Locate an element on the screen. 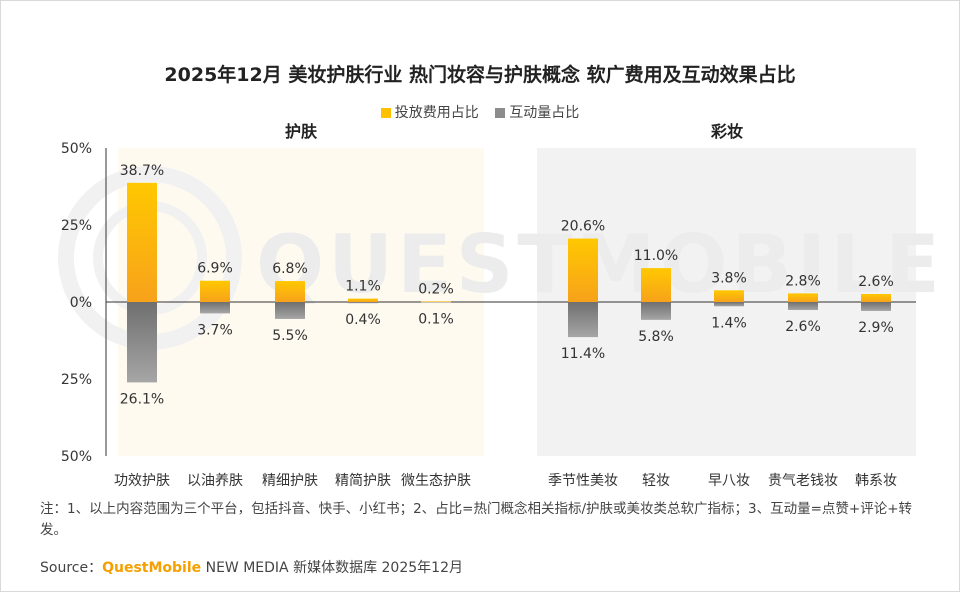  legend-swatch-spend is located at coordinates (385, 113).